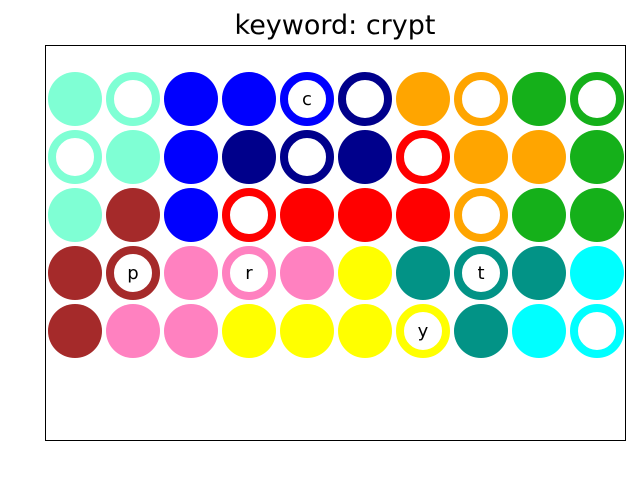  Describe the element at coordinates (335, 25) in the screenshot. I see `page-title: keyword: crypt` at that location.